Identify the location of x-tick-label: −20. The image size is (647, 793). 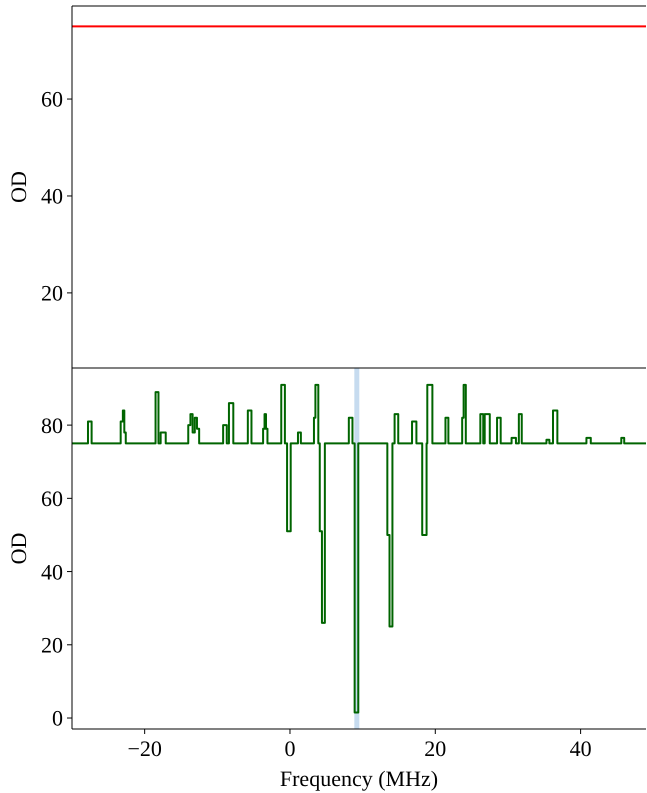
(144, 748).